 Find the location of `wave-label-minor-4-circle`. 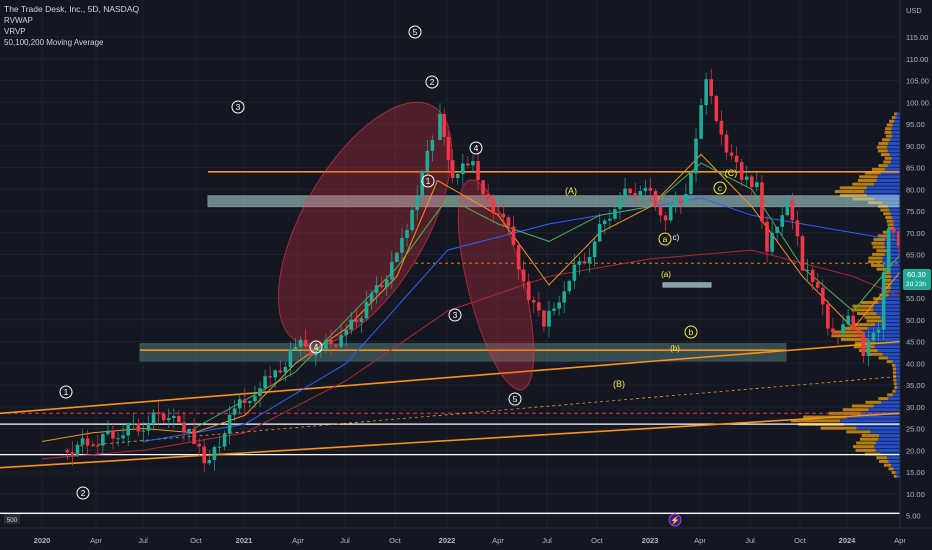

wave-label-minor-4-circle is located at coordinates (476, 148).